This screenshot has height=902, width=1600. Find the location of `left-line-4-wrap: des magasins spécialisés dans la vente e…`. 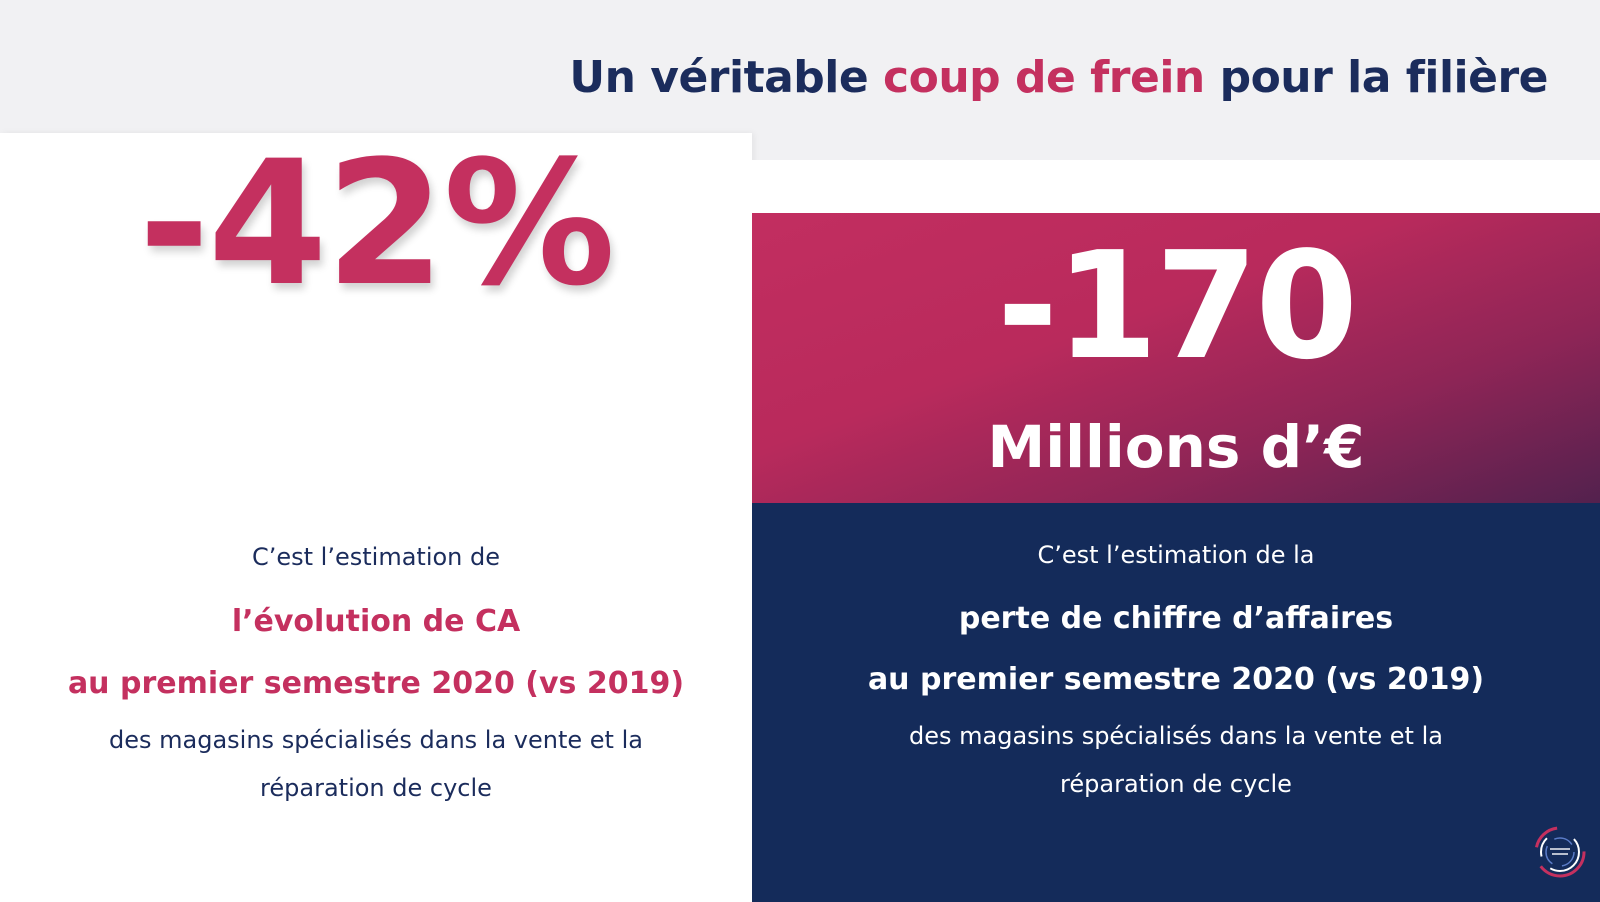

left-line-4-wrap: des magasins spécialisés dans la vente e… is located at coordinates (376, 740).